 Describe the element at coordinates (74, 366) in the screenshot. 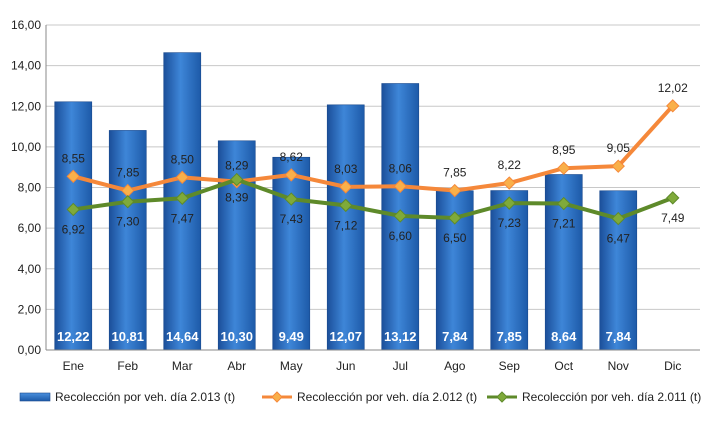

I see `x-tick-label: Ene` at that location.